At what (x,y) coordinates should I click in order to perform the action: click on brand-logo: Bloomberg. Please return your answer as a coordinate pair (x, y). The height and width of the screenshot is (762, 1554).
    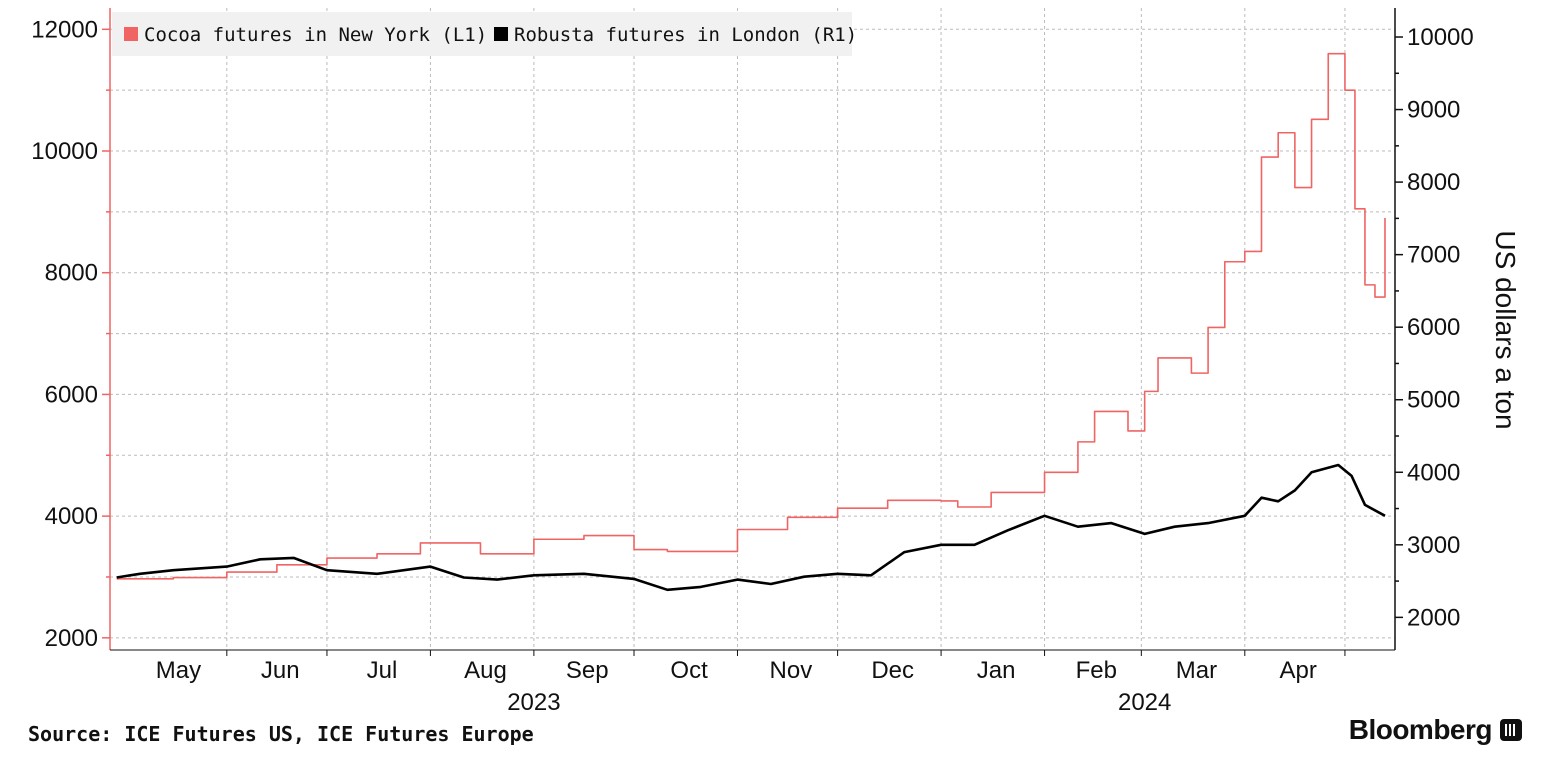
    Looking at the image, I should click on (1435, 730).